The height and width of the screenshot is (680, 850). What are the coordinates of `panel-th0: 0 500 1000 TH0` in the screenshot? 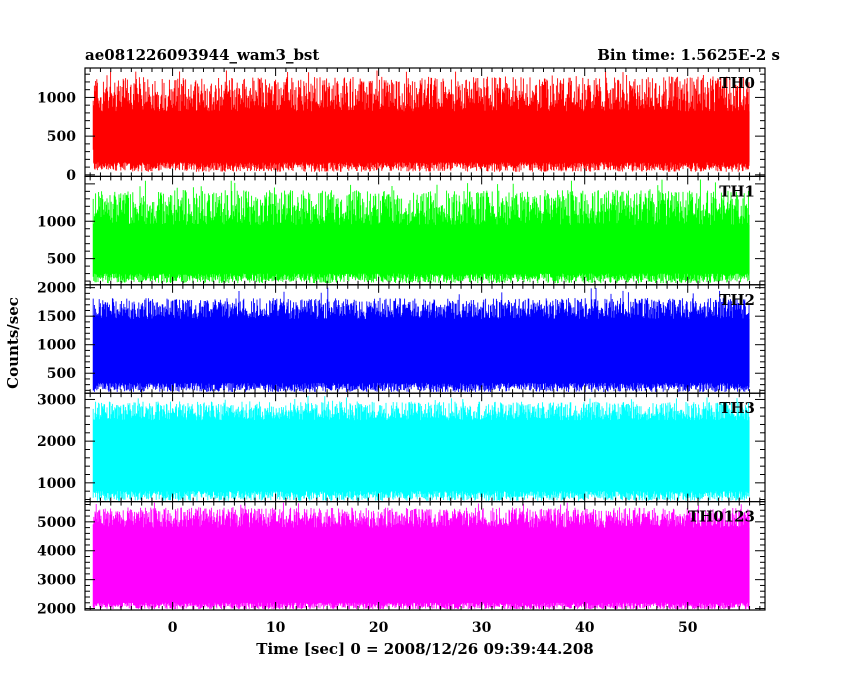 It's located at (401, 125).